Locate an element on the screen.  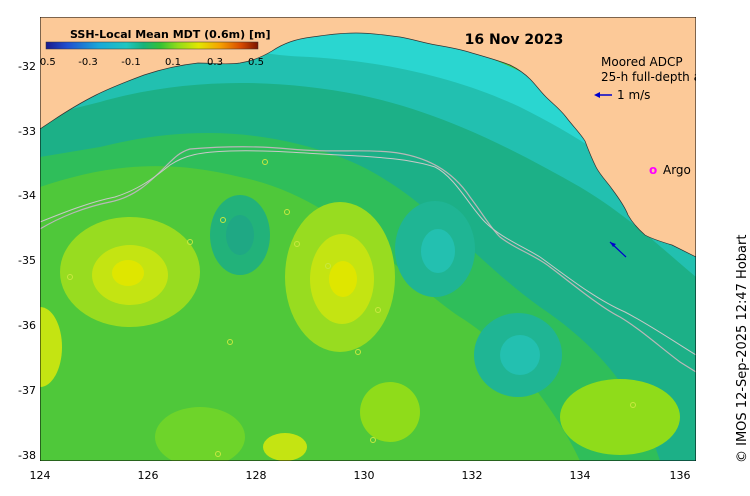
lat-tick: -37 is located at coordinates (27, 390).